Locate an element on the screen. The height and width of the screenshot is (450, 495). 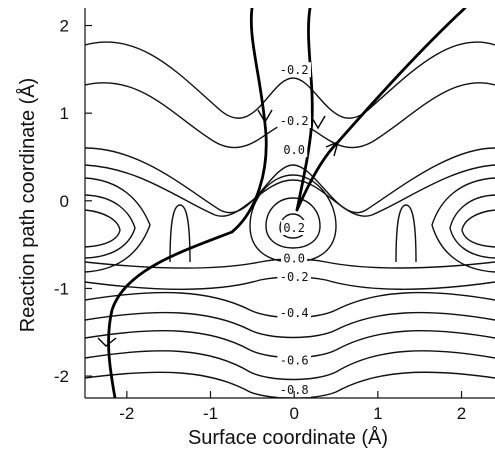
contour-value-label: -0.6 is located at coordinates (294, 360).